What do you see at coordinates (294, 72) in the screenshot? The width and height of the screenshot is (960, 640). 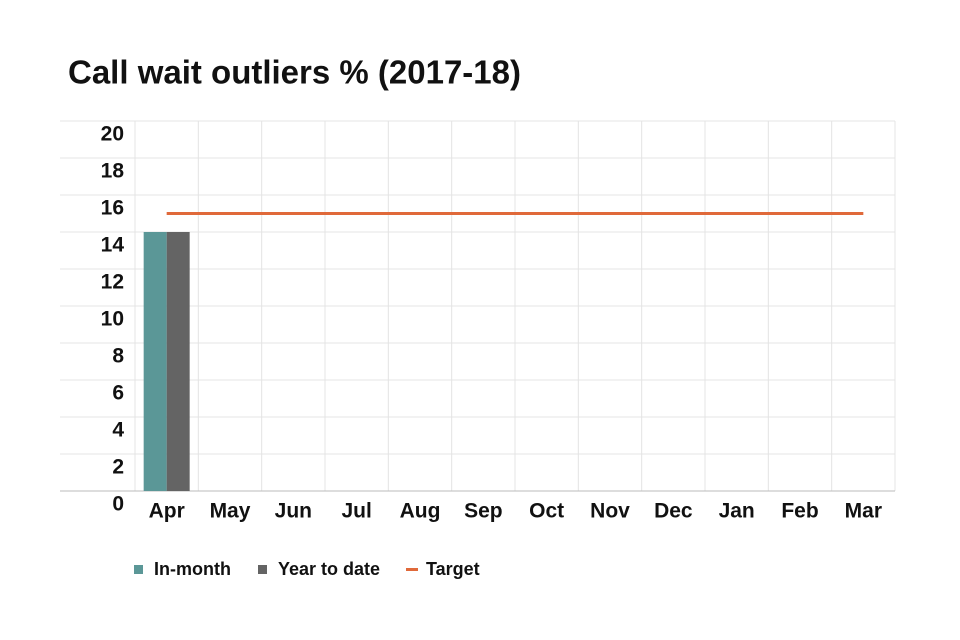 I see `chart-title: Call wait outliers % (2017-18)` at bounding box center [294, 72].